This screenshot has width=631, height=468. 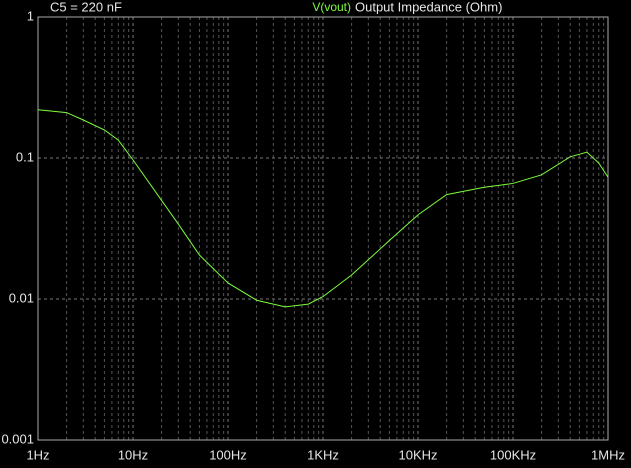 I want to click on legend-entry: V(vout), so click(x=331, y=7).